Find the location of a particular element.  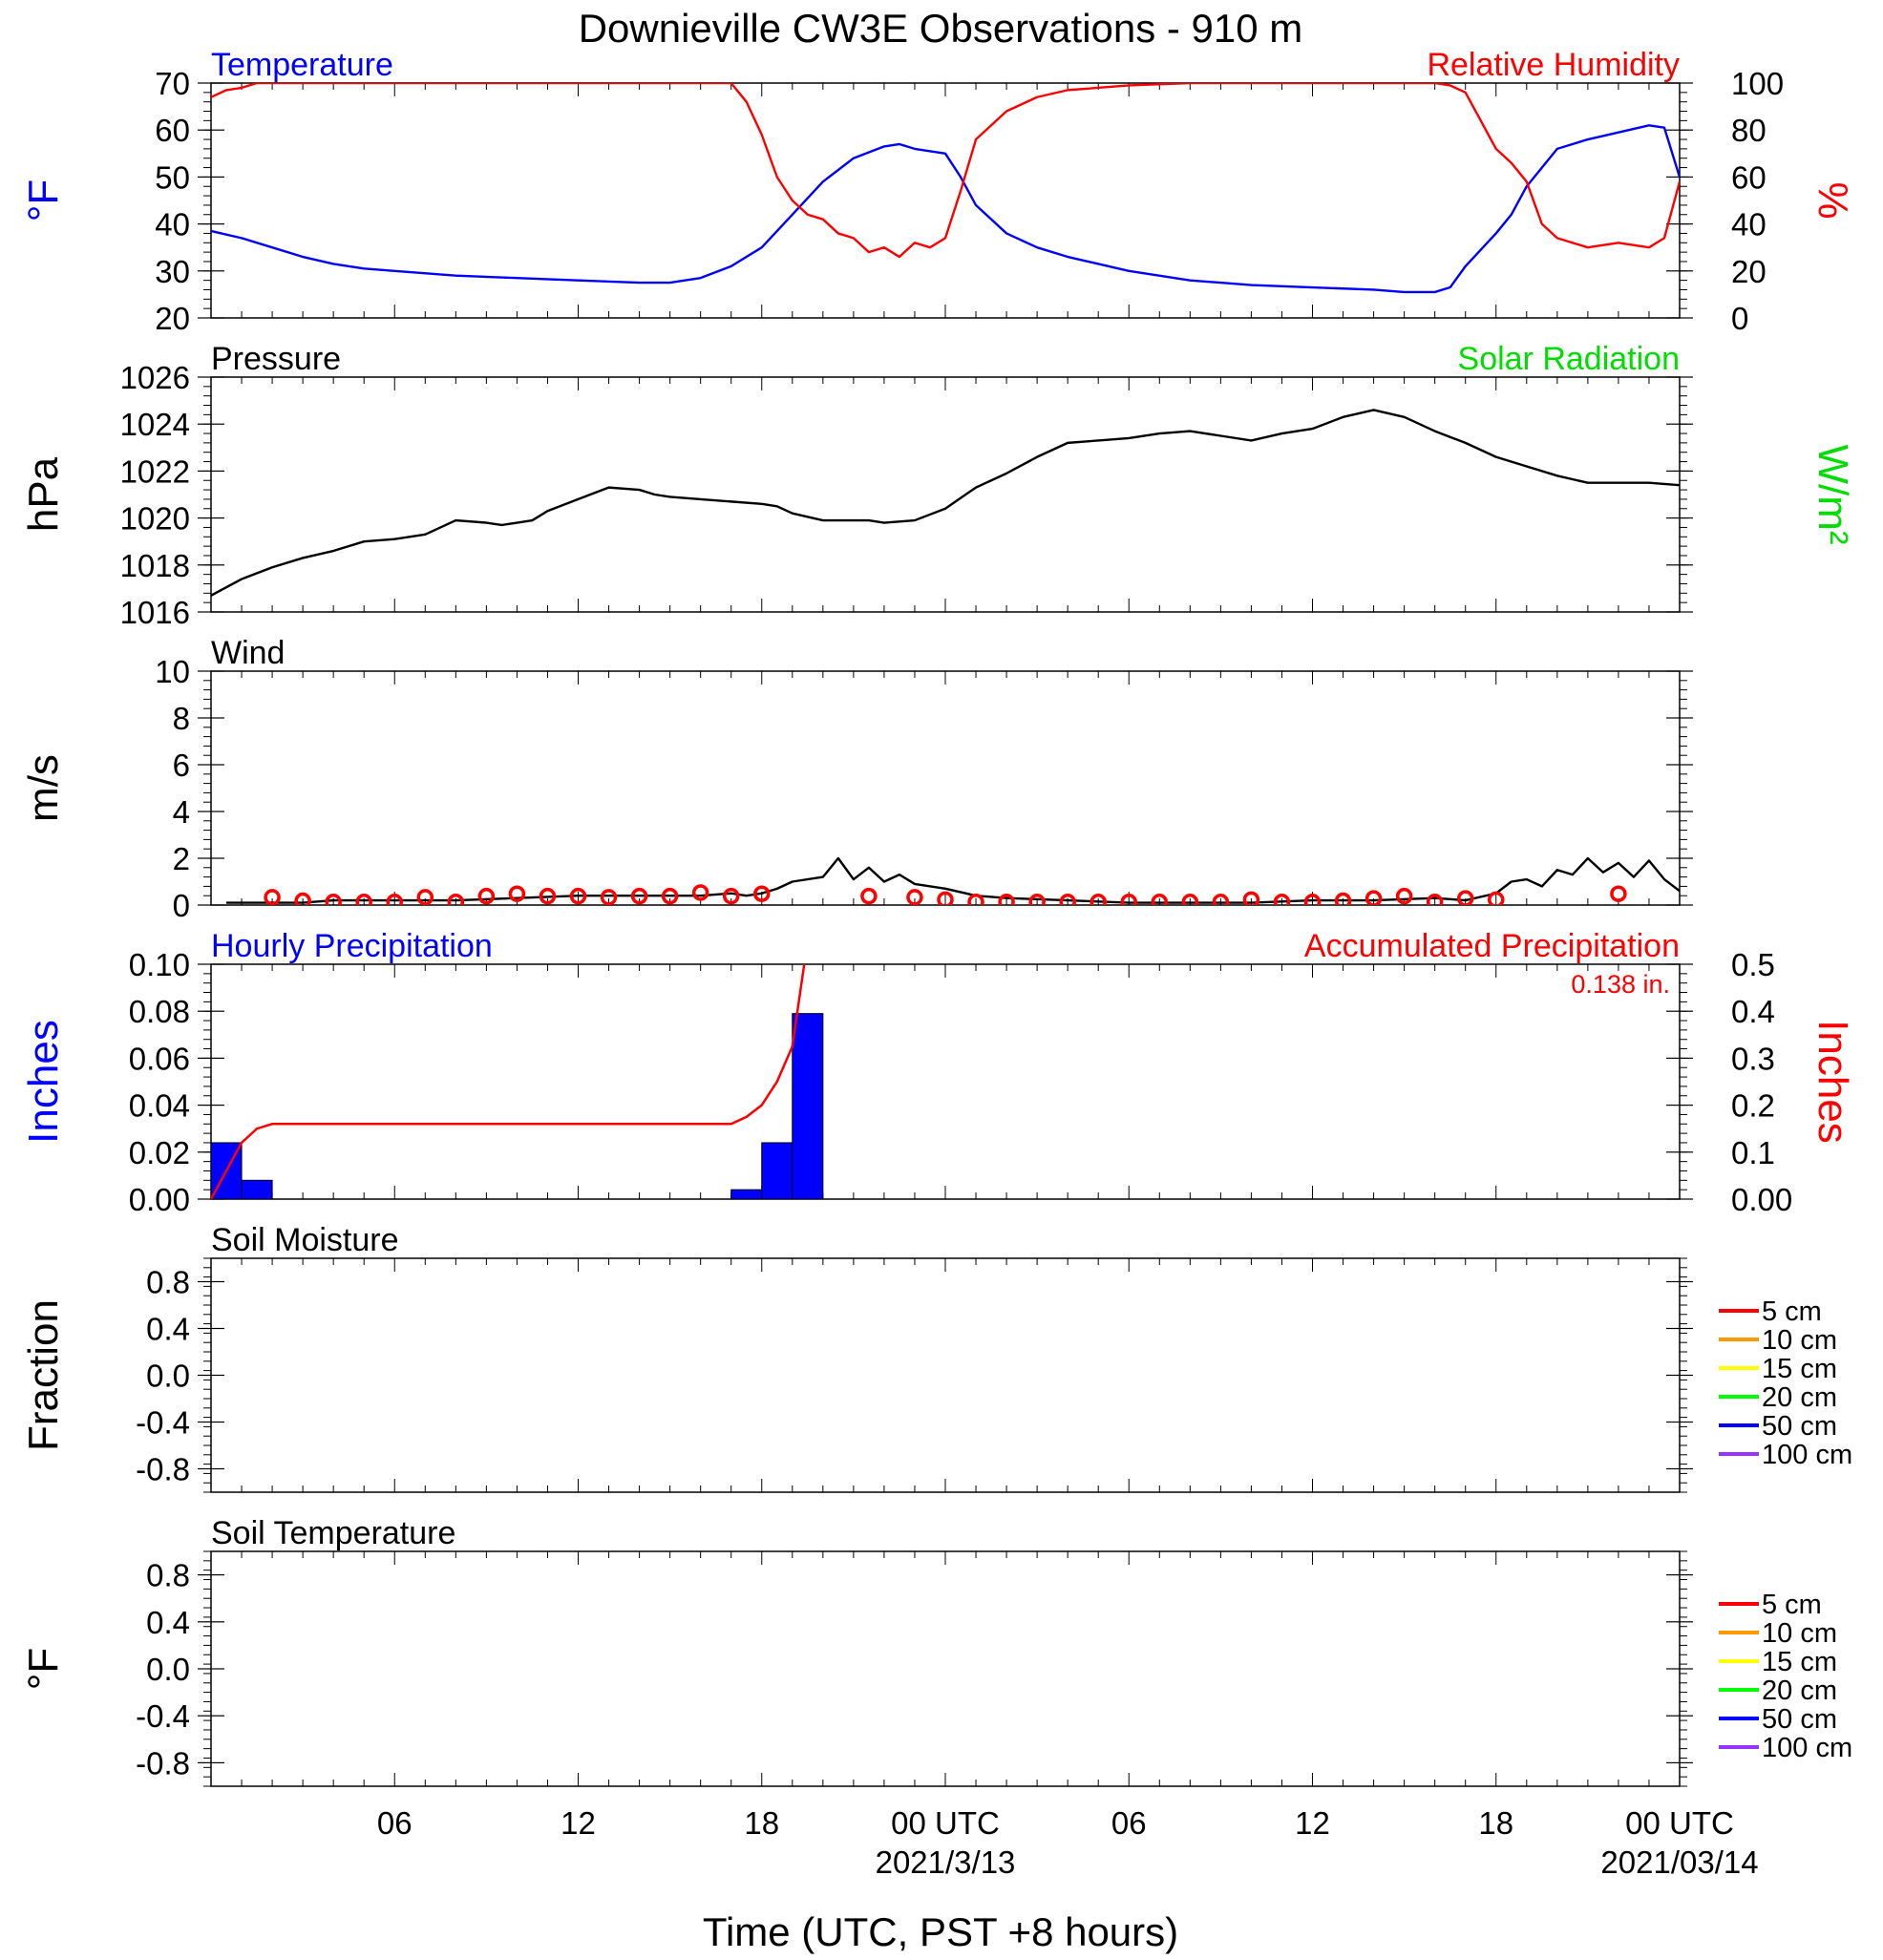

y-tick-label-left: 1018 is located at coordinates (155, 565).